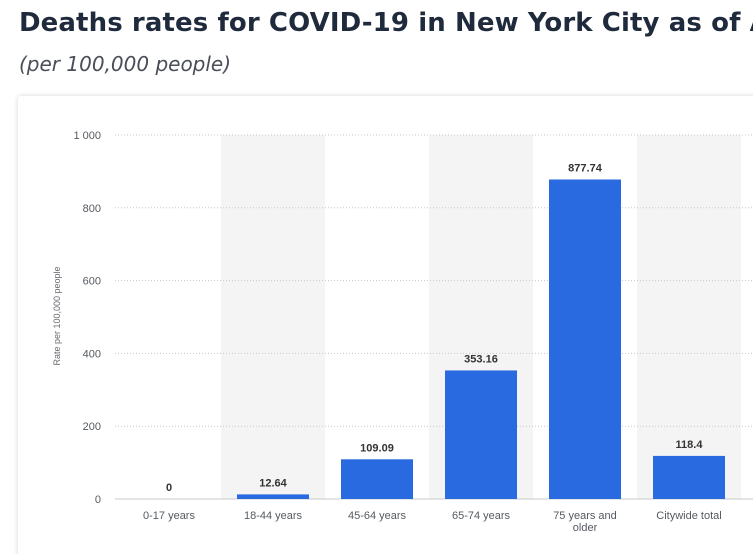  What do you see at coordinates (481, 359) in the screenshot?
I see `value-label: 353.16` at bounding box center [481, 359].